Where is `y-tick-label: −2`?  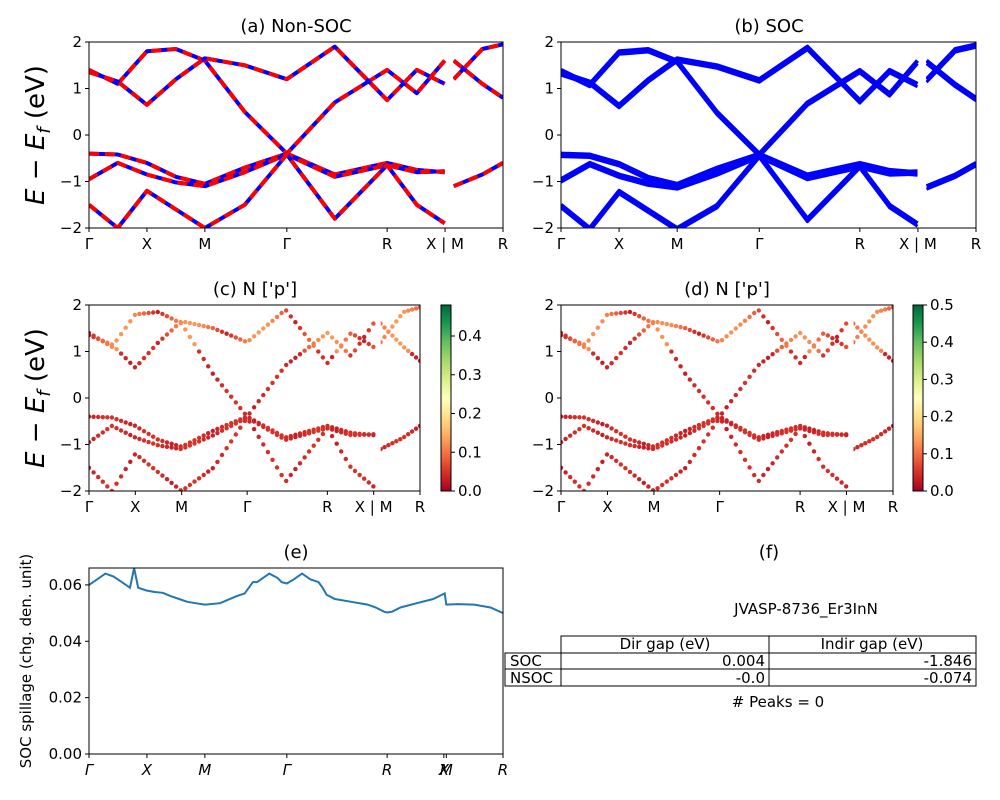
y-tick-label: −2 is located at coordinates (543, 228).